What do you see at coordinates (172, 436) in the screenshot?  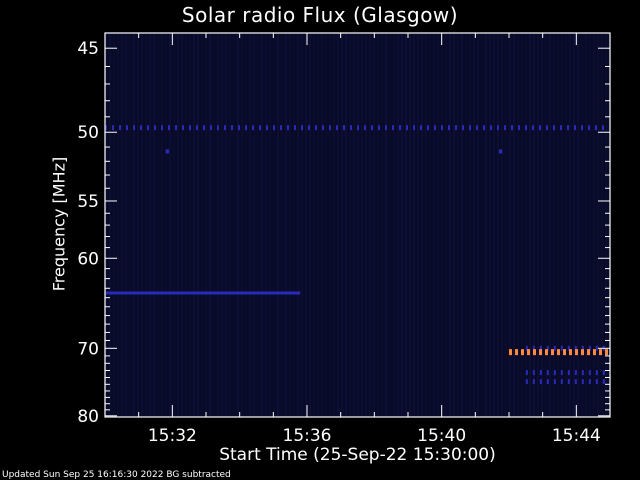 I see `x-tick-label: 15:32` at bounding box center [172, 436].